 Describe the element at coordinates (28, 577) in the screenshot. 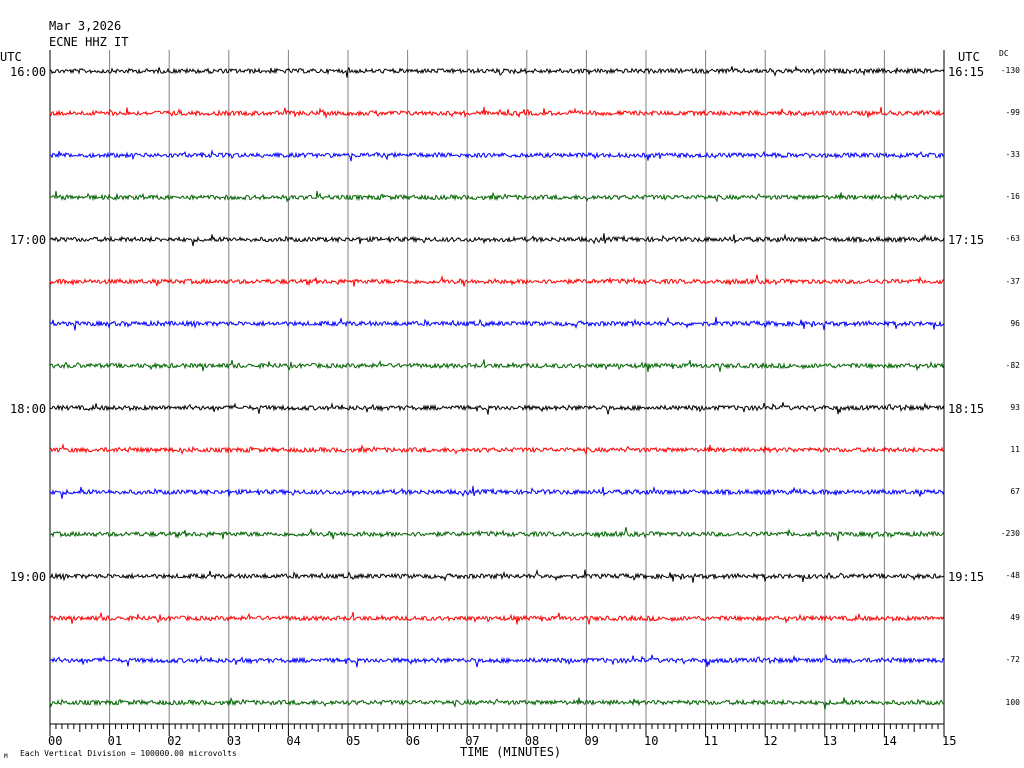

I see `row-time-left: 19:00` at that location.